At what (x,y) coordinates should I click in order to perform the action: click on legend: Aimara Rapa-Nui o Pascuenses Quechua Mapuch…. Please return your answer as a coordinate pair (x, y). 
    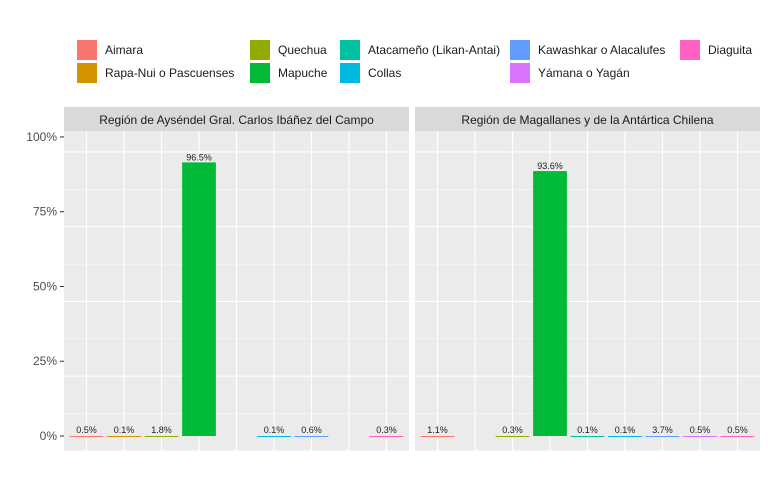
    Looking at the image, I should click on (414, 61).